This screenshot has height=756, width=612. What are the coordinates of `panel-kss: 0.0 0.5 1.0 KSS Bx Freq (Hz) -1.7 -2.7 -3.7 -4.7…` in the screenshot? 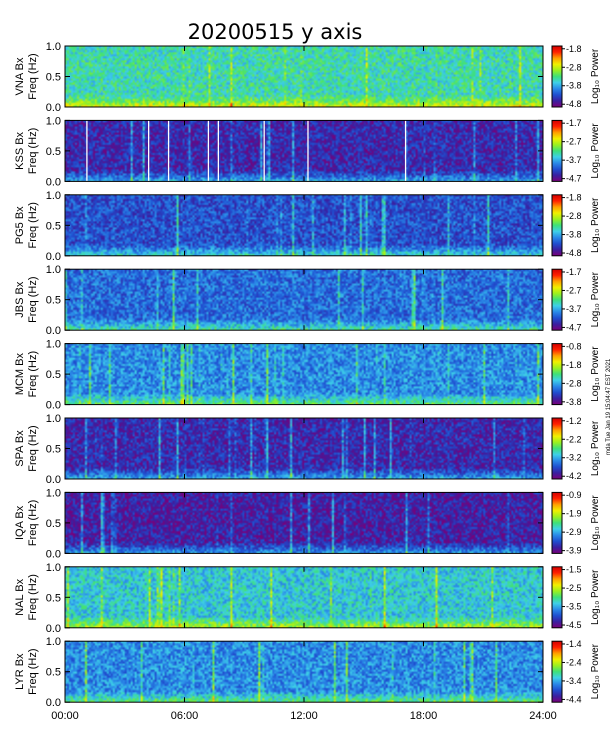 It's located at (307, 151).